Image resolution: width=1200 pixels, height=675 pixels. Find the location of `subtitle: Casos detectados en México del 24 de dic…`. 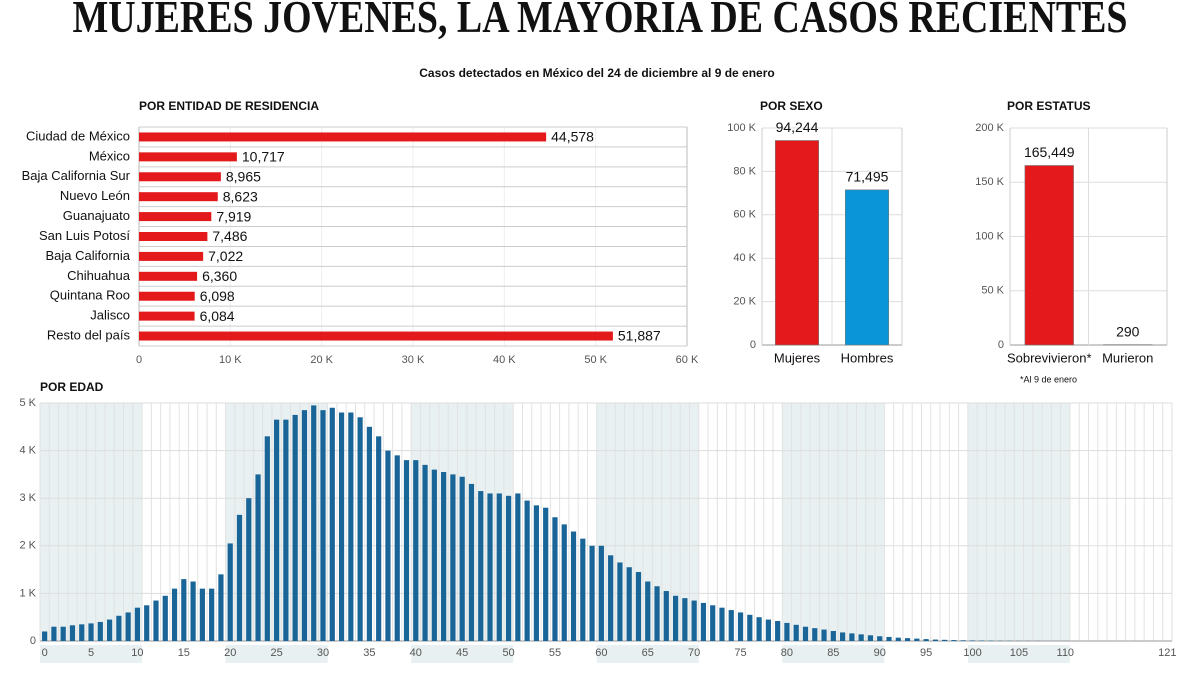

subtitle: Casos detectados en México del 24 de dic… is located at coordinates (596, 73).